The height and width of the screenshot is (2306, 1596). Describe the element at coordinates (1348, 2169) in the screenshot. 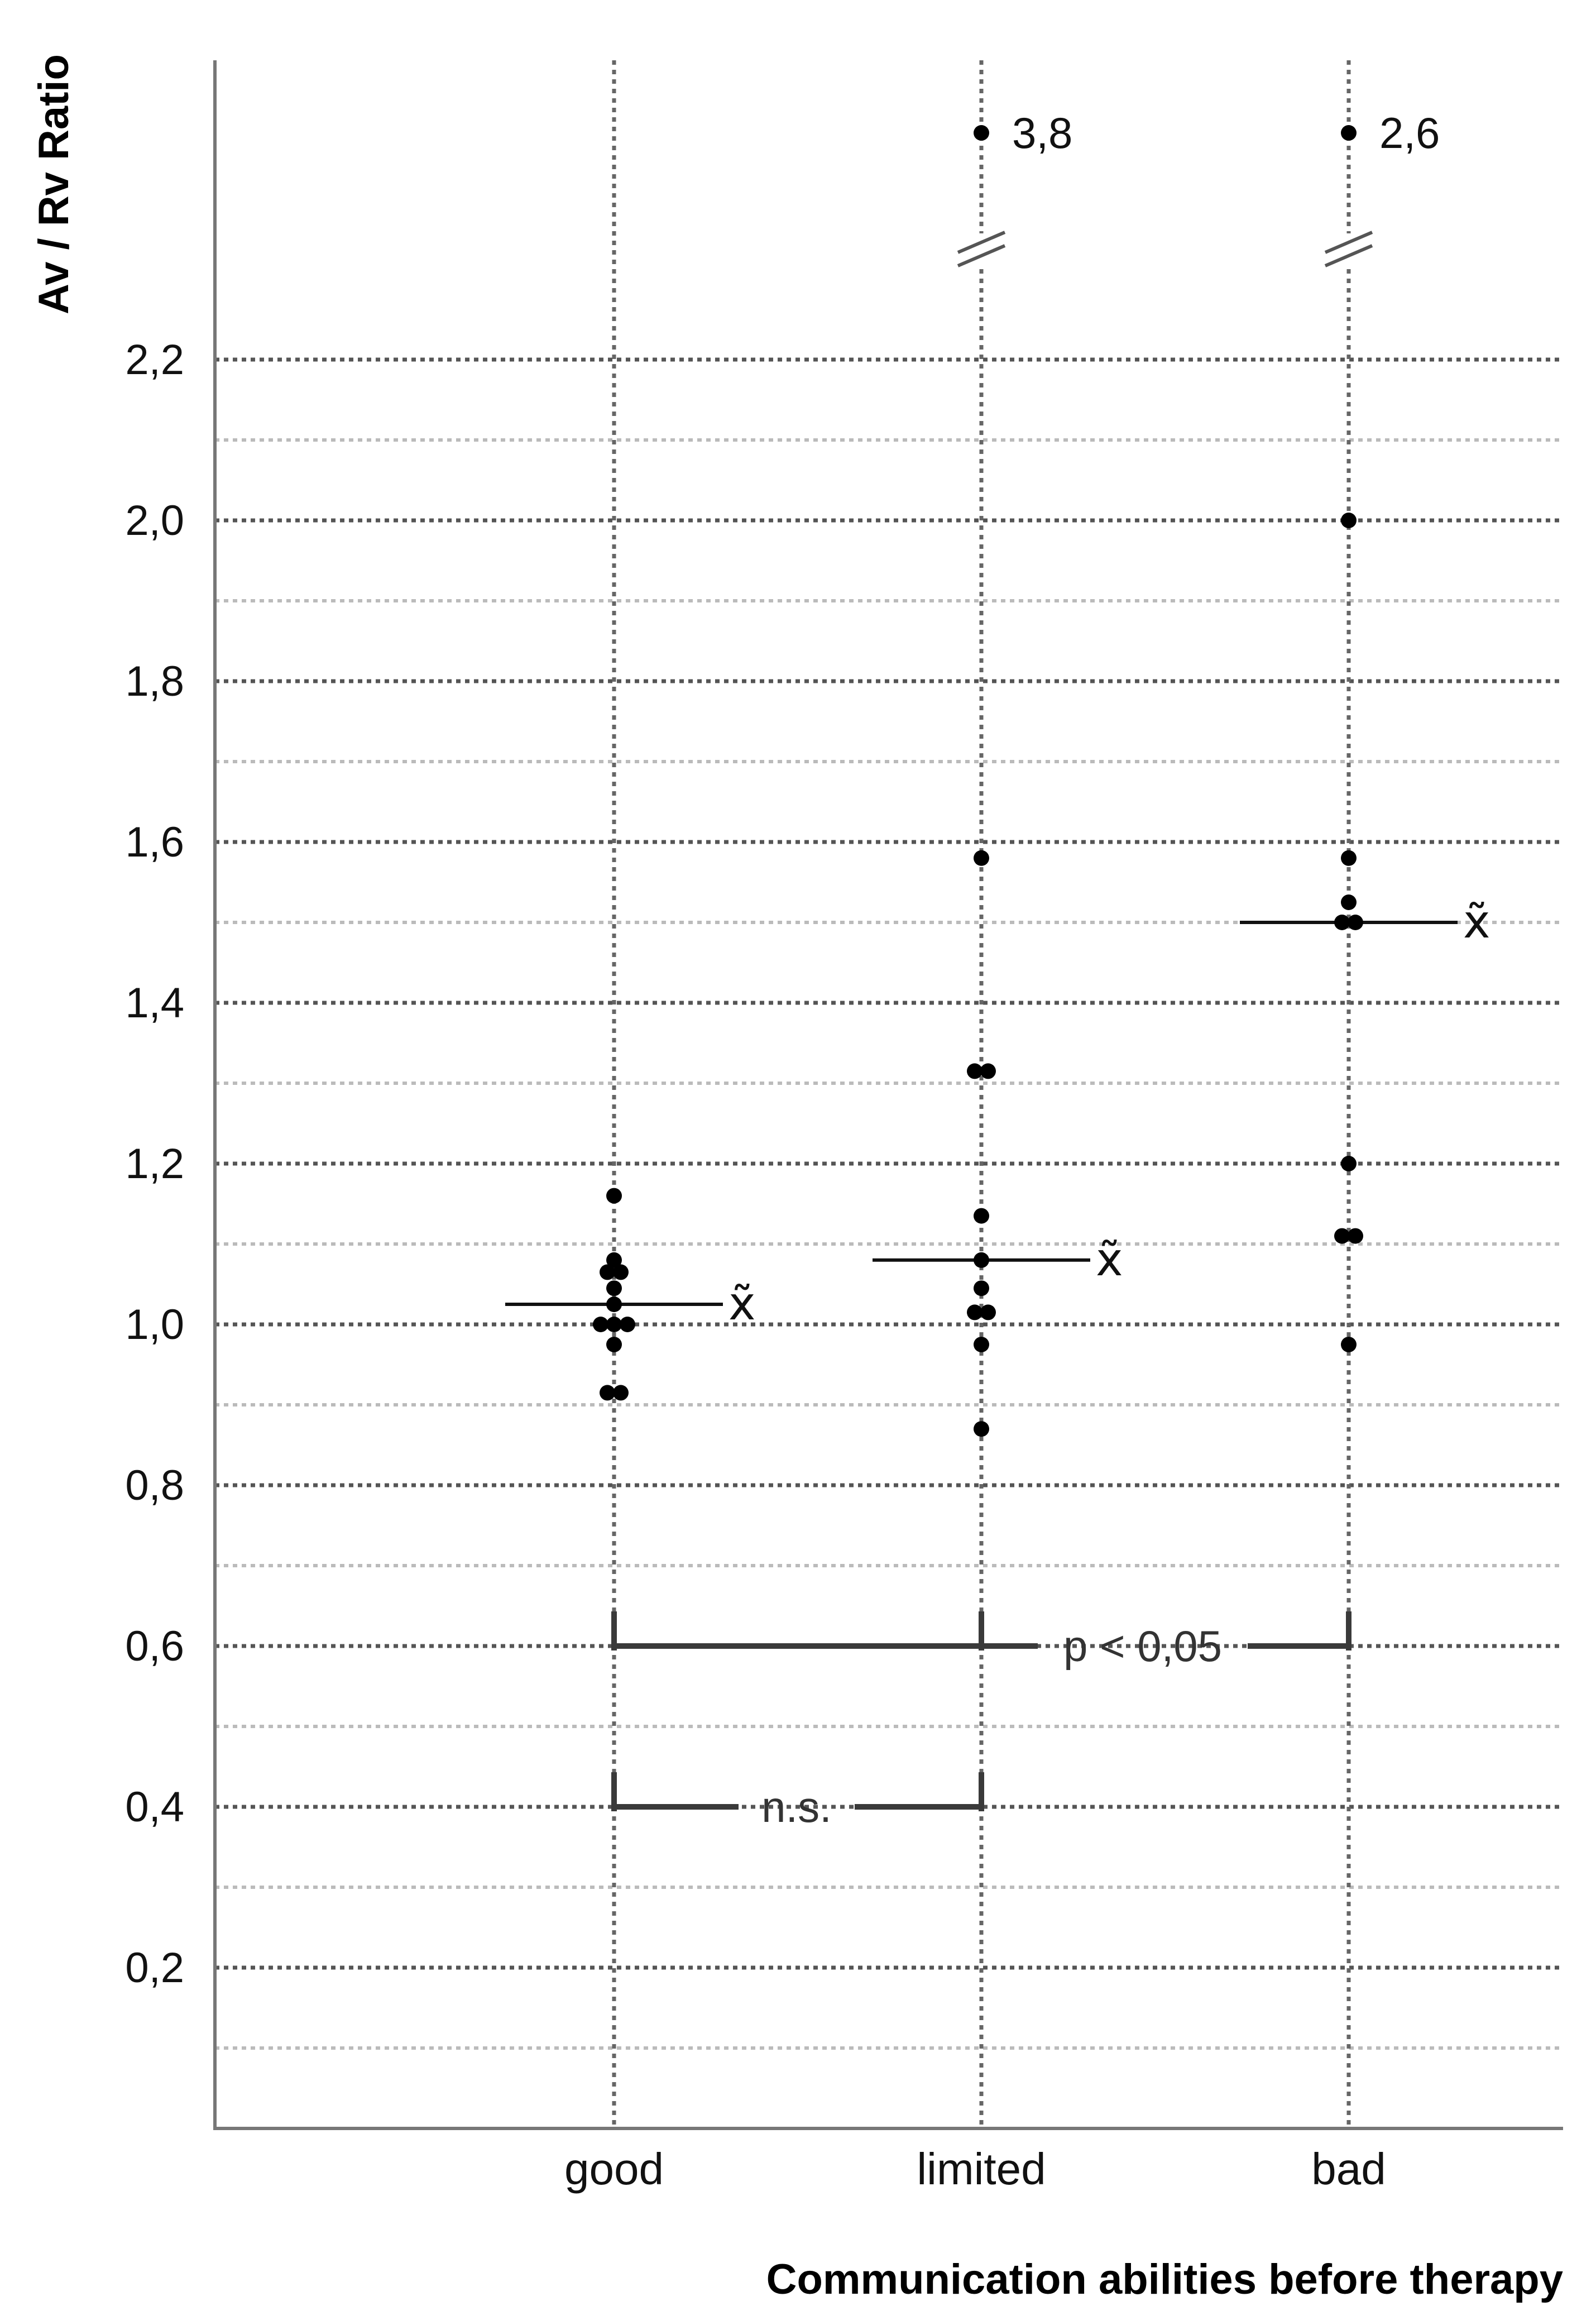

I see `x-category-label: bad` at that location.